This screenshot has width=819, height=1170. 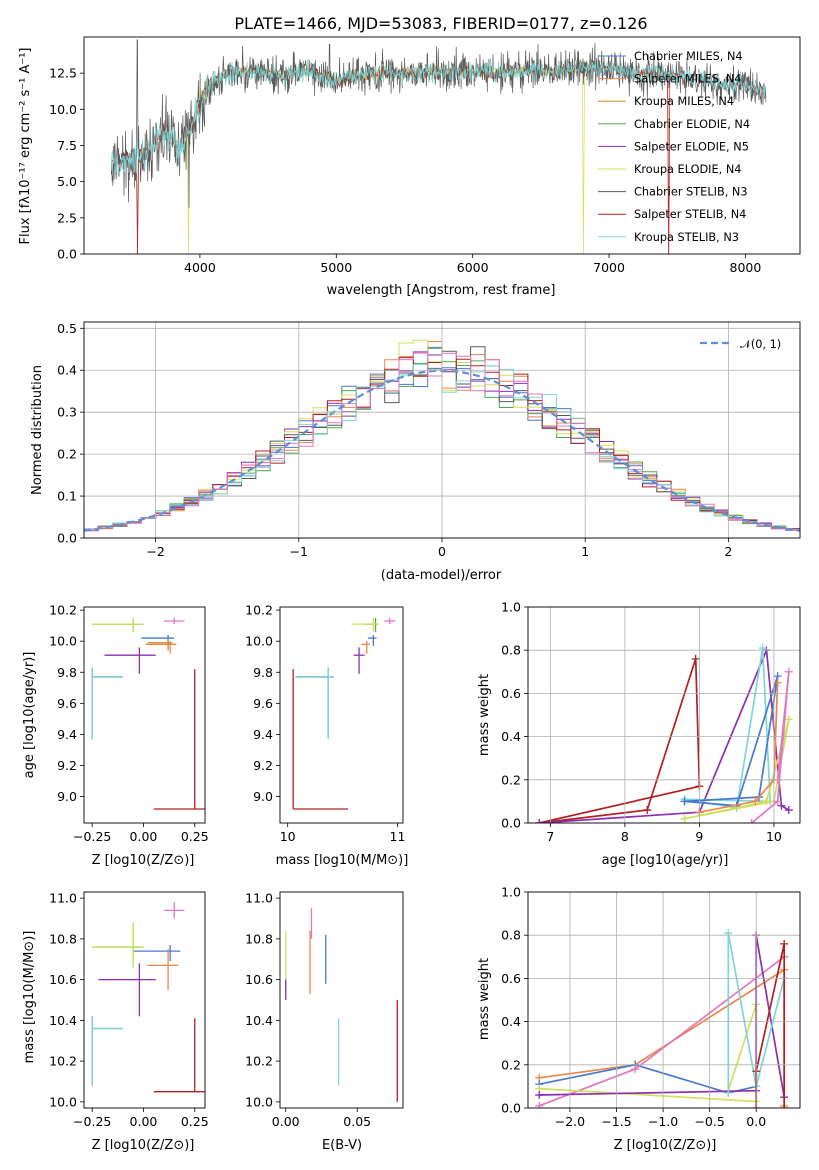 I want to click on x-tick-label: −1.5, so click(x=616, y=1121).